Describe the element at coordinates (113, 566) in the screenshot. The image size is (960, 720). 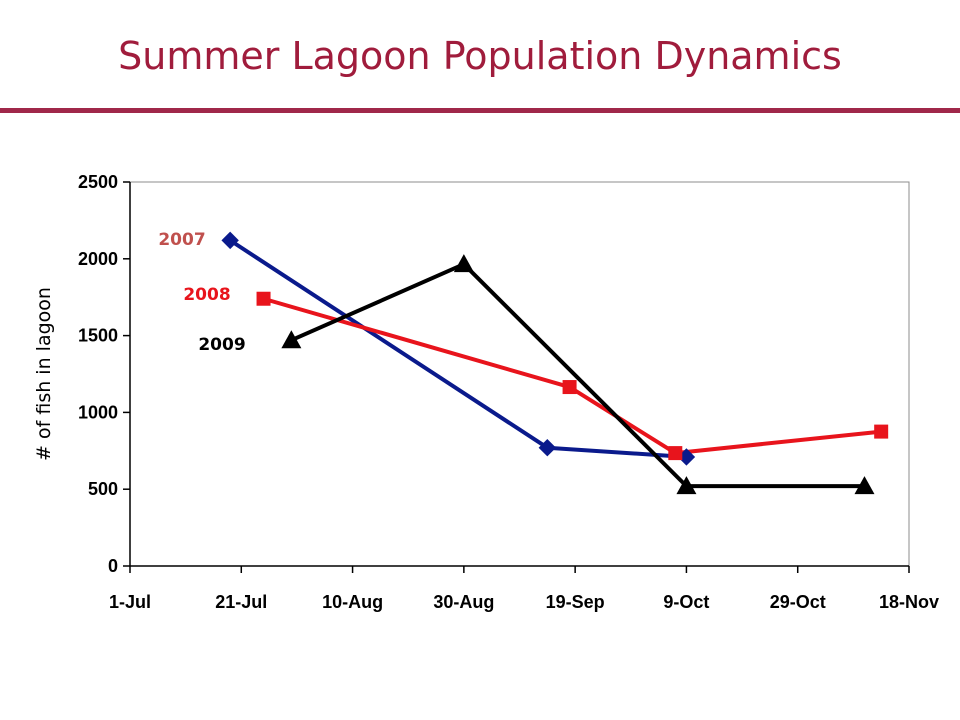
I see `y-tick-label: 0` at that location.